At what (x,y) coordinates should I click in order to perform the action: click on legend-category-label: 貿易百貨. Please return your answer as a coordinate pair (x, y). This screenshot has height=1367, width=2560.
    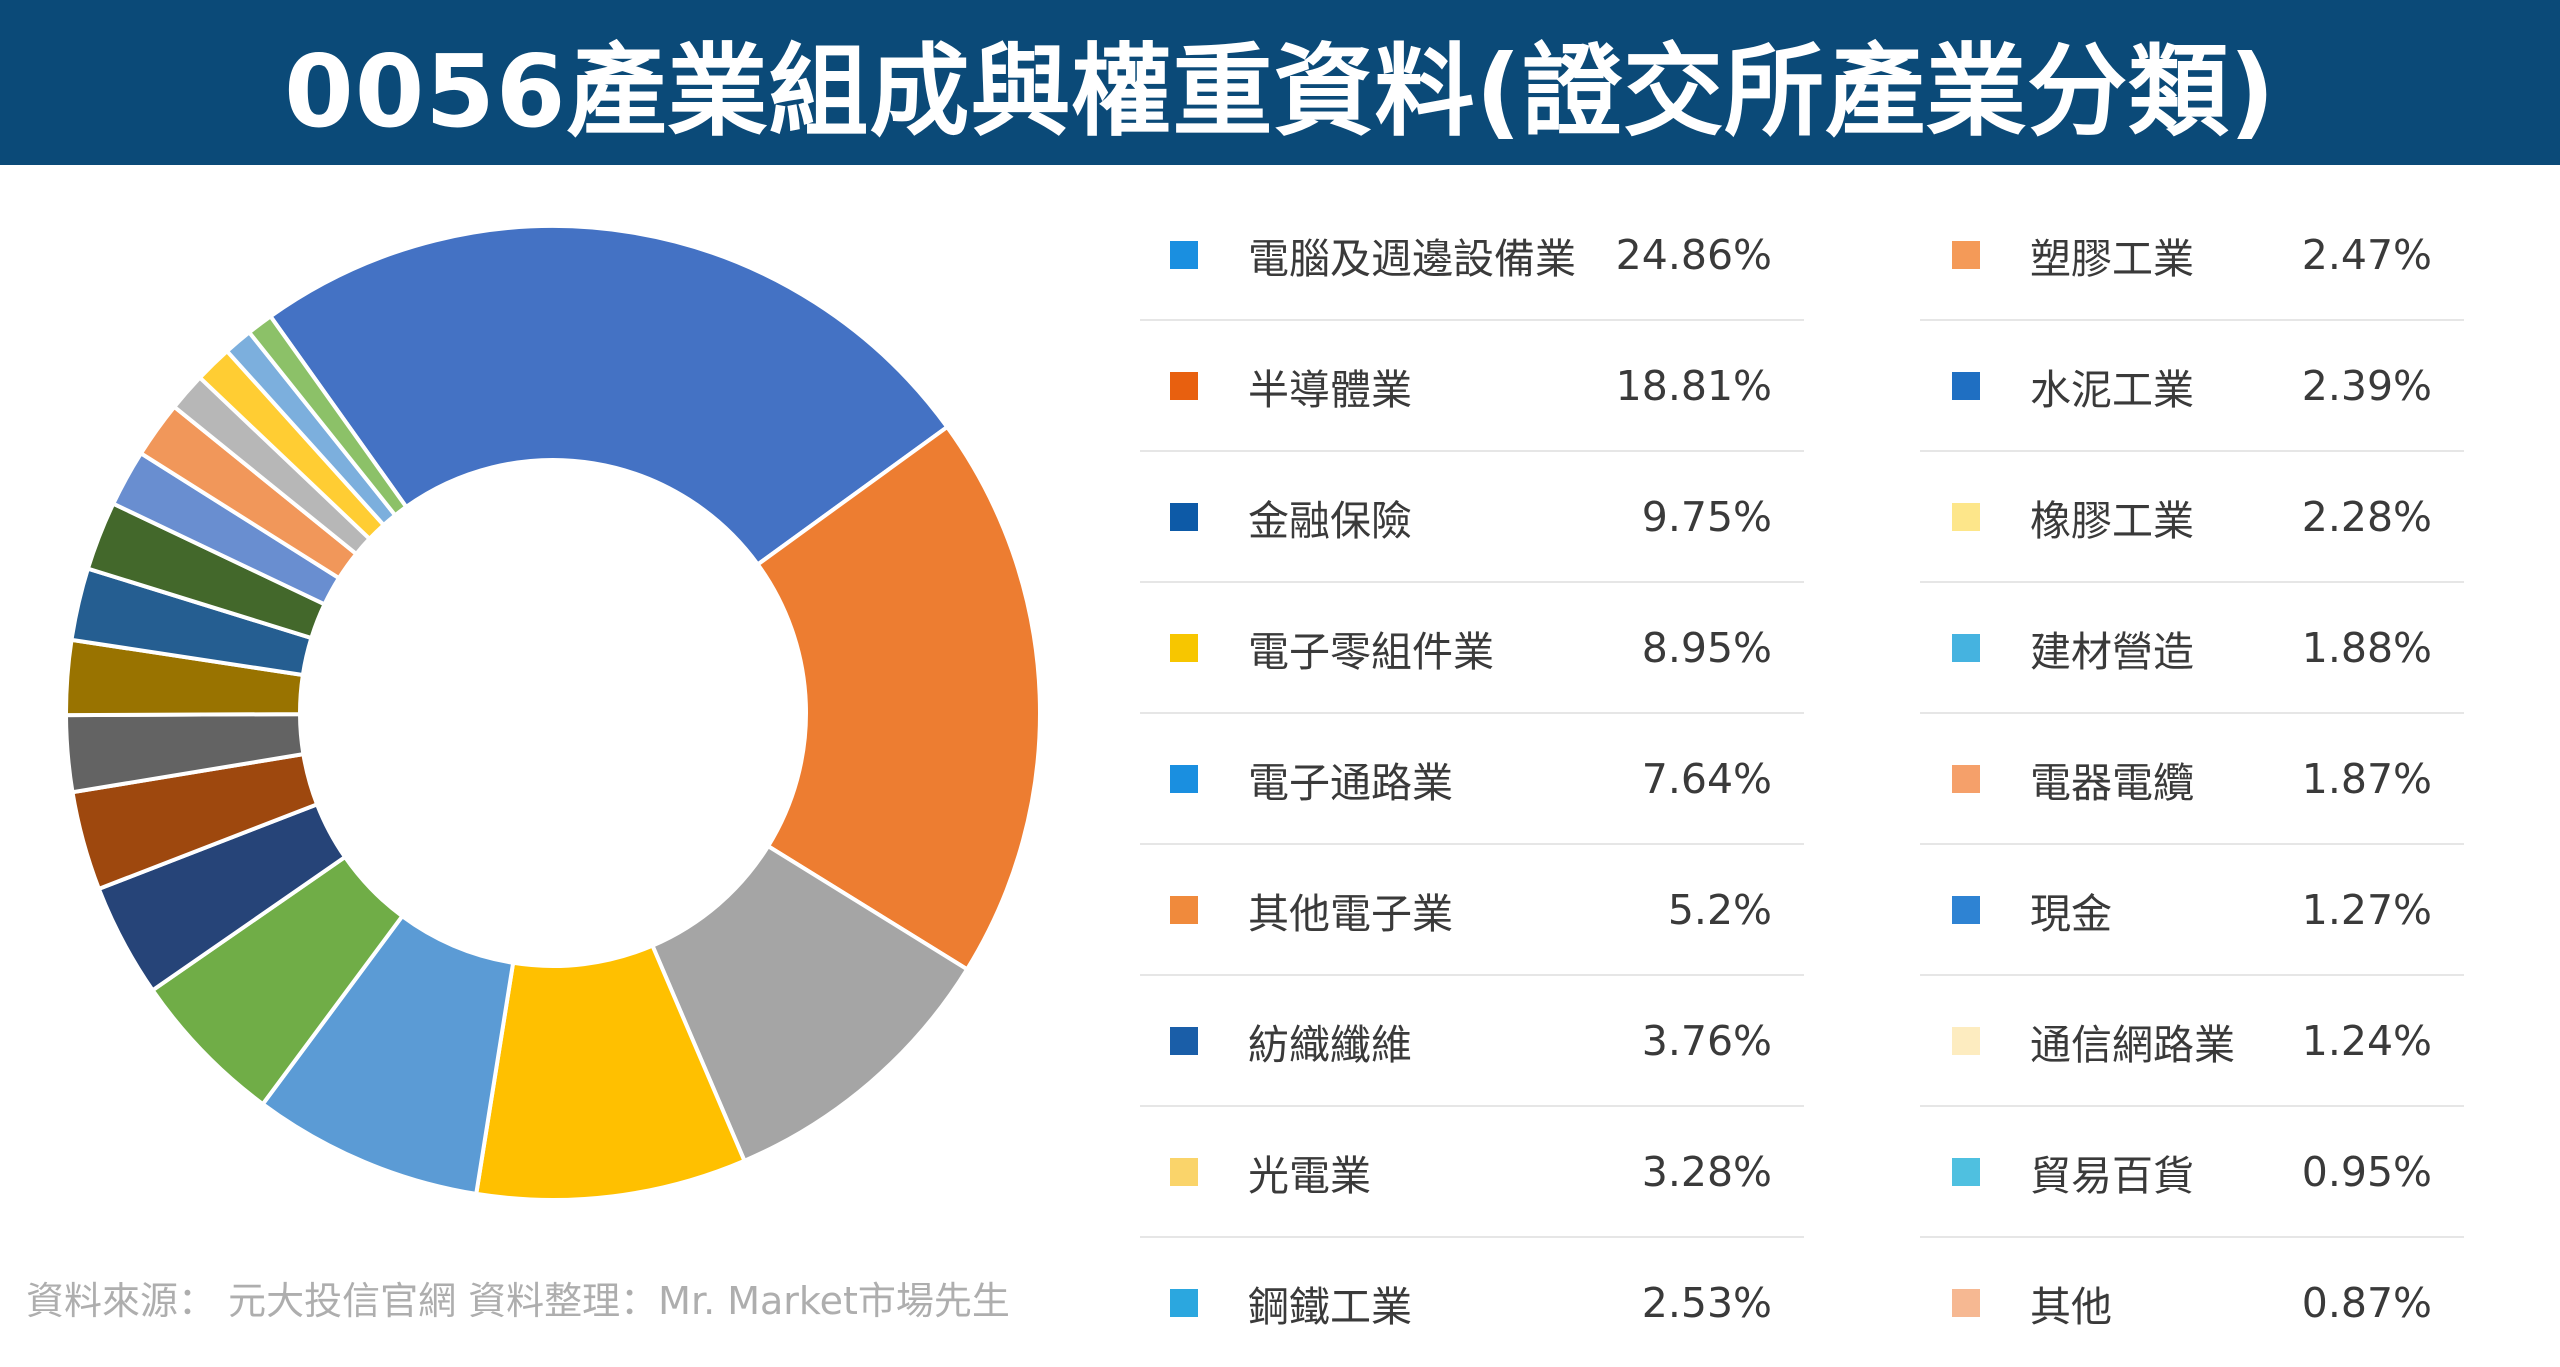
    Looking at the image, I should click on (2112, 1175).